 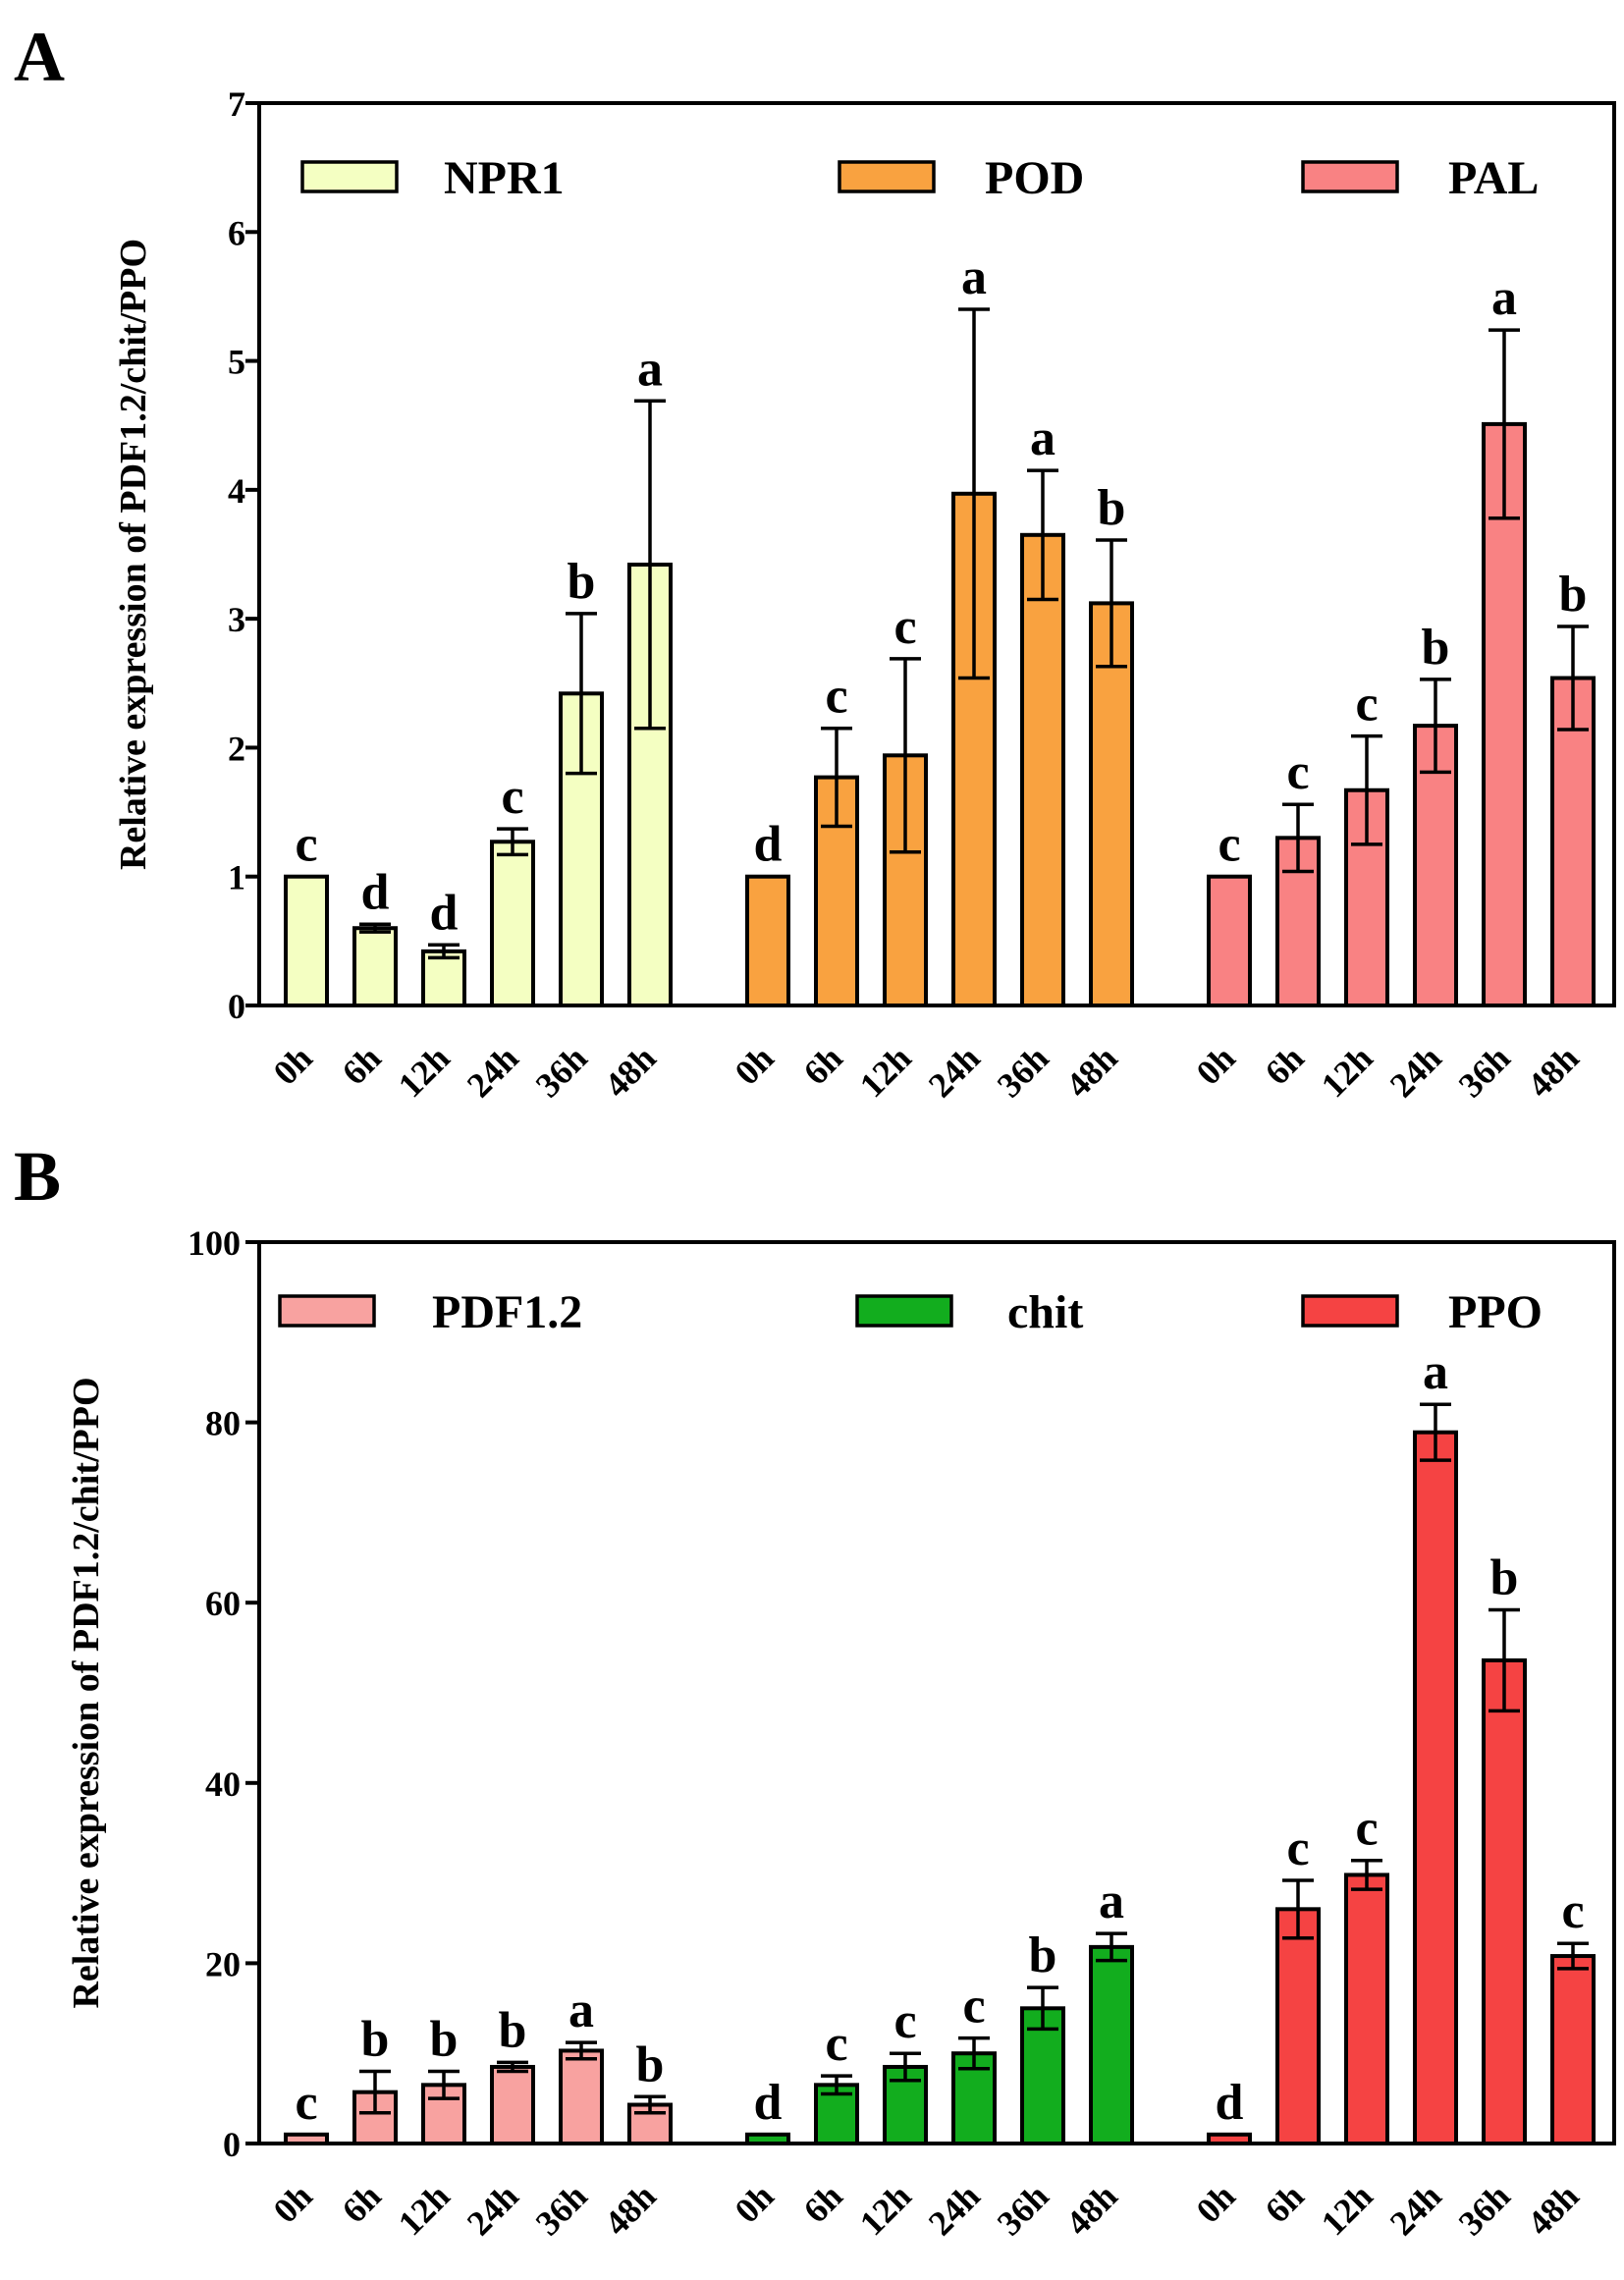 I want to click on legend-label: PPO, so click(x=1495, y=1312).